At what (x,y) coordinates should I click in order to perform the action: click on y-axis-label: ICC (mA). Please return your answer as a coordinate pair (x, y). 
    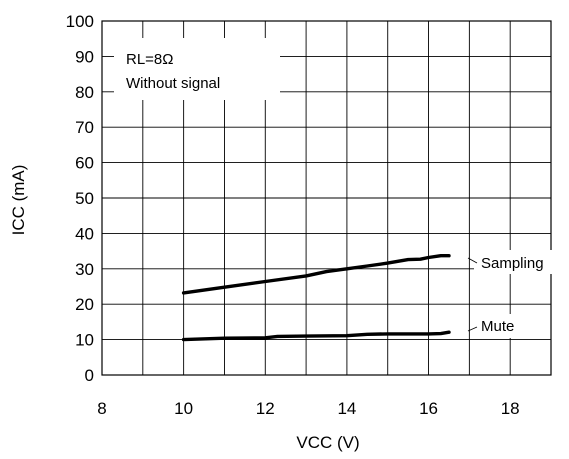
    Looking at the image, I should click on (18, 200).